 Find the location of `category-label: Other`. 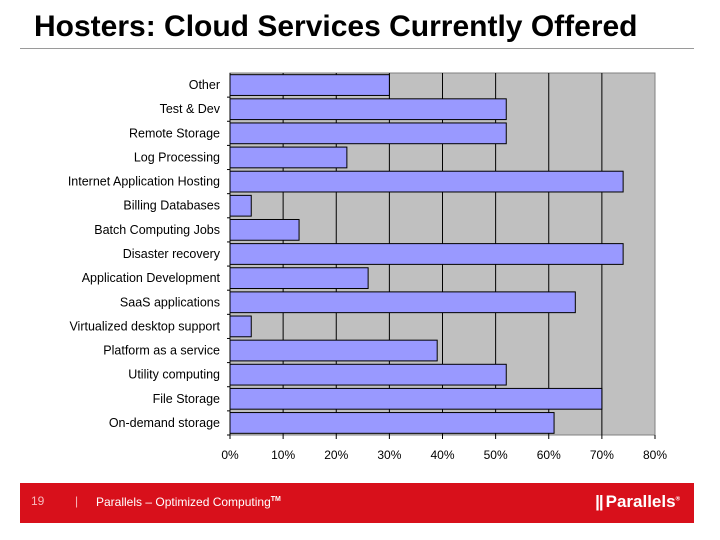

category-label: Other is located at coordinates (204, 85).